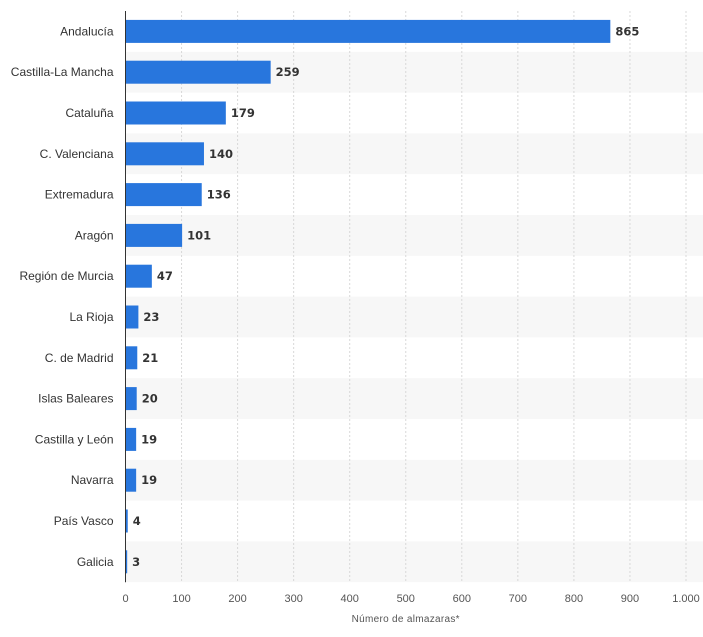 This screenshot has height=637, width=703. Describe the element at coordinates (94, 235) in the screenshot. I see `category-label: Aragón` at that location.